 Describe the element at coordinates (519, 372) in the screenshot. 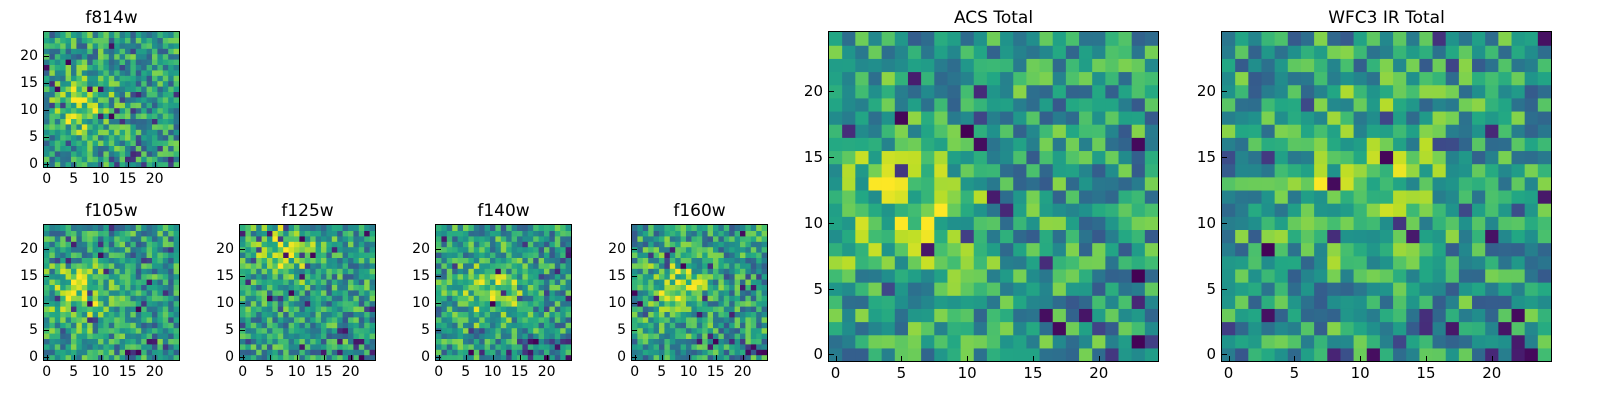

I see `x-tick-label: 15` at that location.